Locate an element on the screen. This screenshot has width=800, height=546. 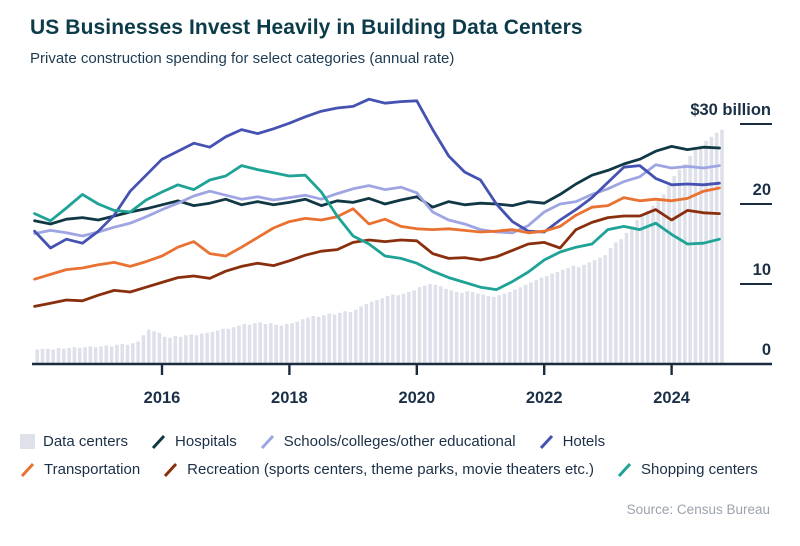
line-transportation is located at coordinates (377, 233).